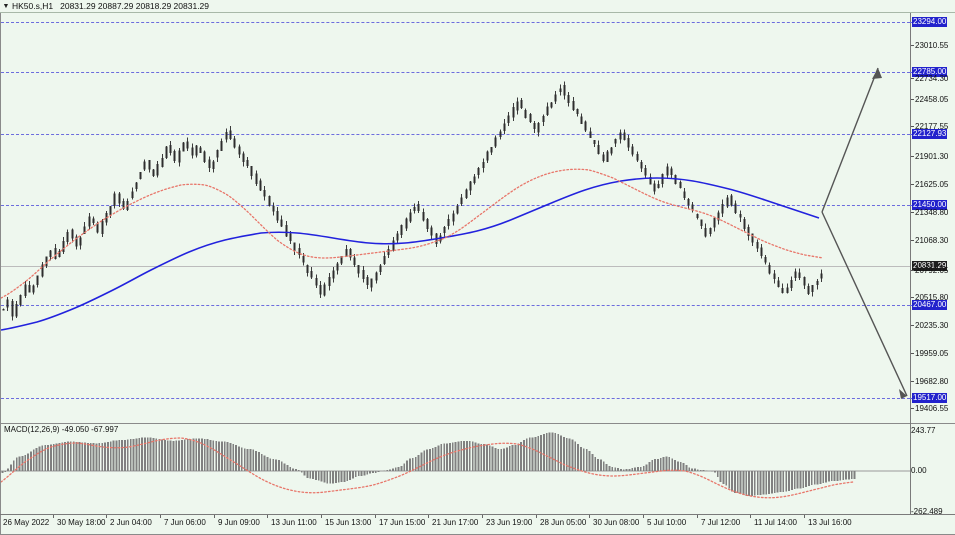  I want to click on level-price-label: 22785.00, so click(927, 72).